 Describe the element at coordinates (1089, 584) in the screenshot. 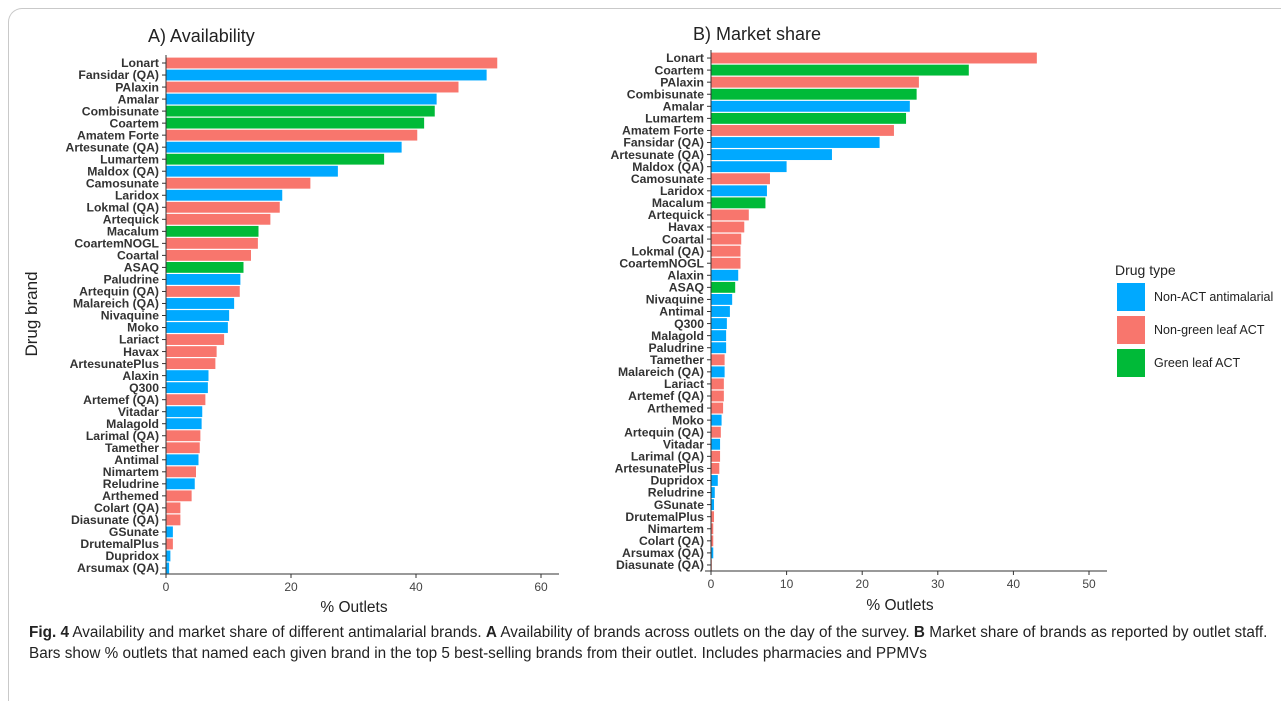

I see `panel-b-x-tick-label: 50` at that location.